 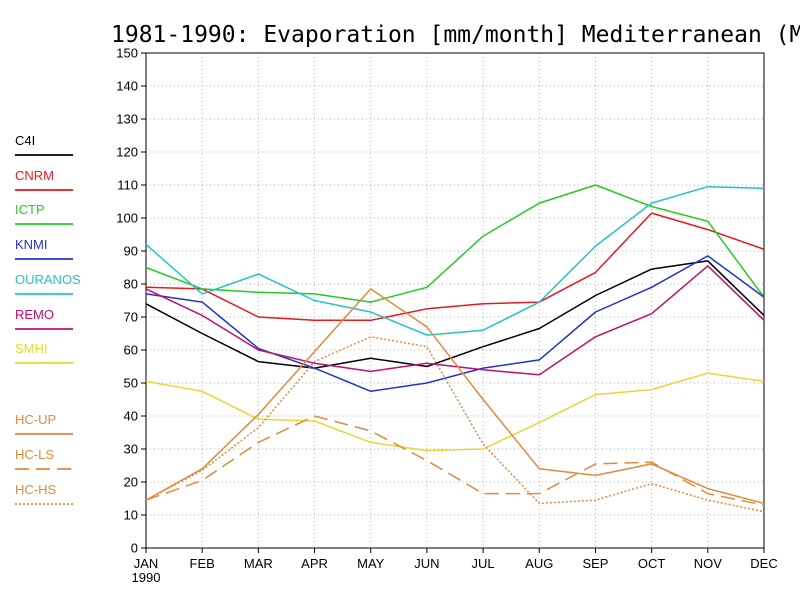 I want to click on legend-label-c4i: C4I, so click(x=25, y=140).